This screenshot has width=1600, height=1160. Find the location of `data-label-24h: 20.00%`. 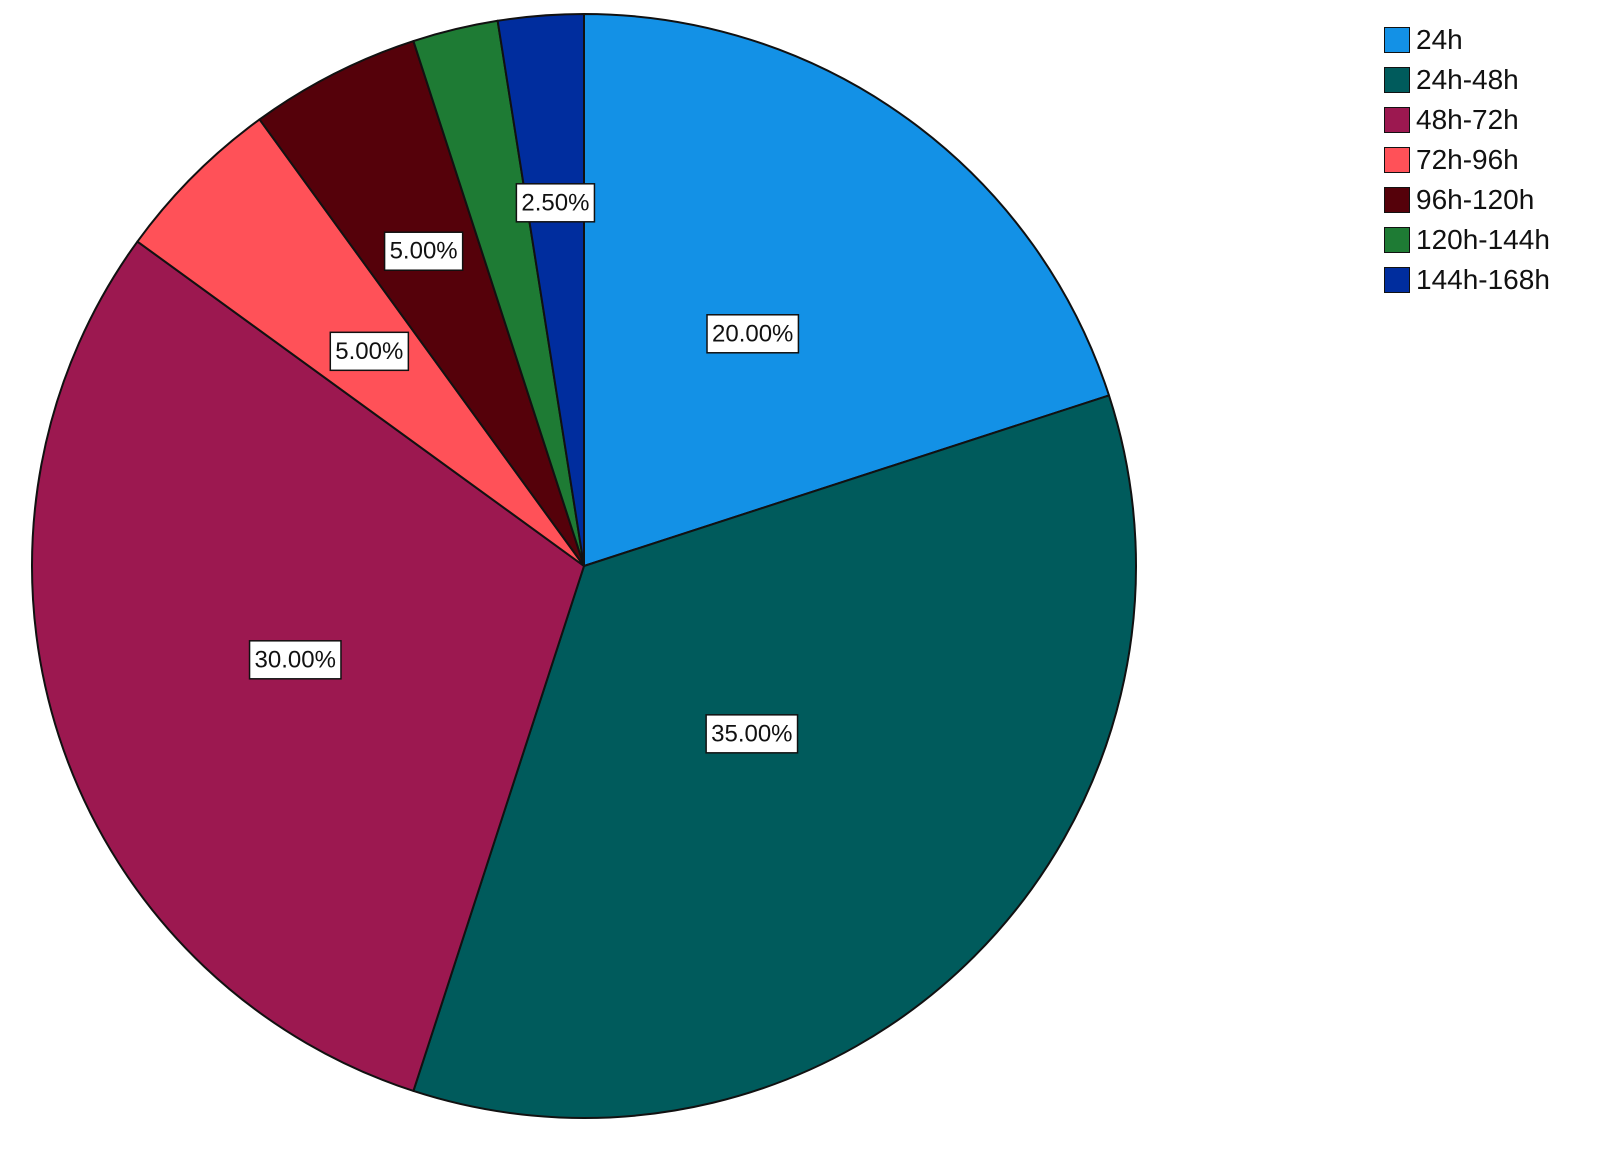

data-label-24h: 20.00% is located at coordinates (753, 334).